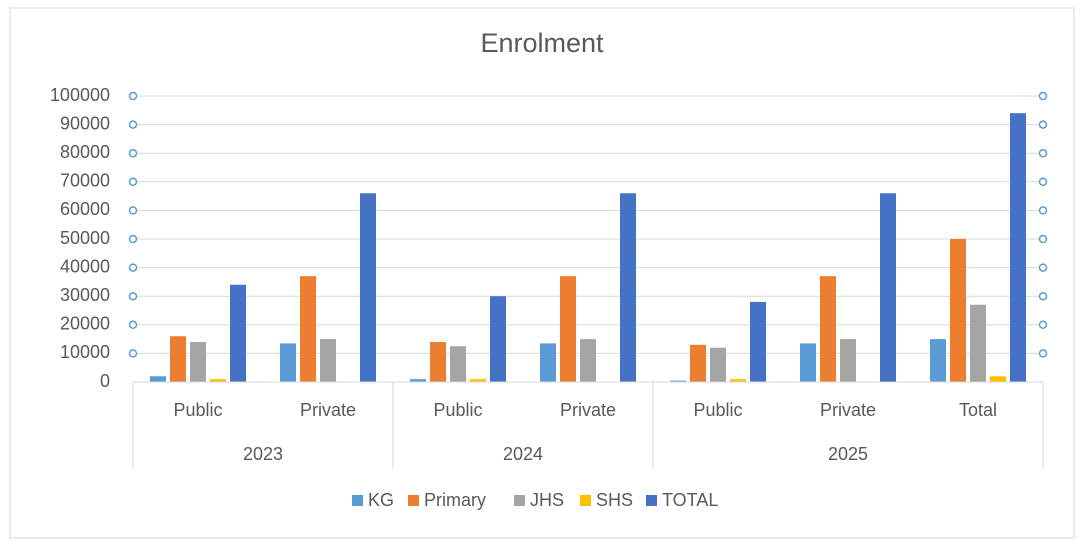 This screenshot has height=546, width=1085. I want to click on y-tick-label: 80000, so click(85, 152).